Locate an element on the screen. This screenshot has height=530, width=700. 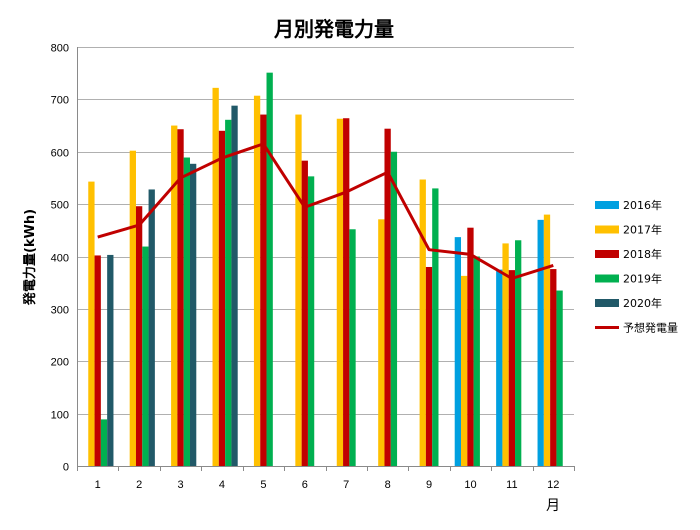
y-tick-label: 0 is located at coordinates (66, 468).